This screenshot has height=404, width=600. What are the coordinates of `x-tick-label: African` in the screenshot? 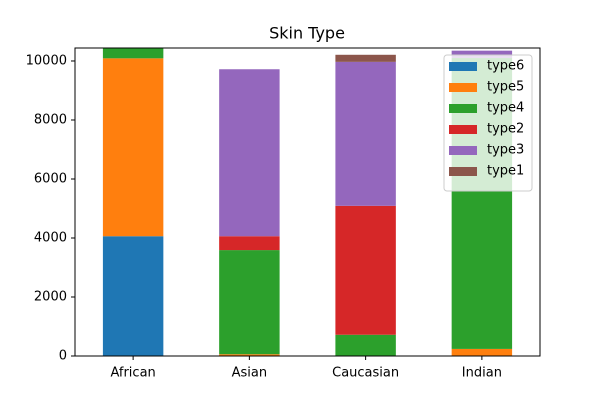 It's located at (132, 373).